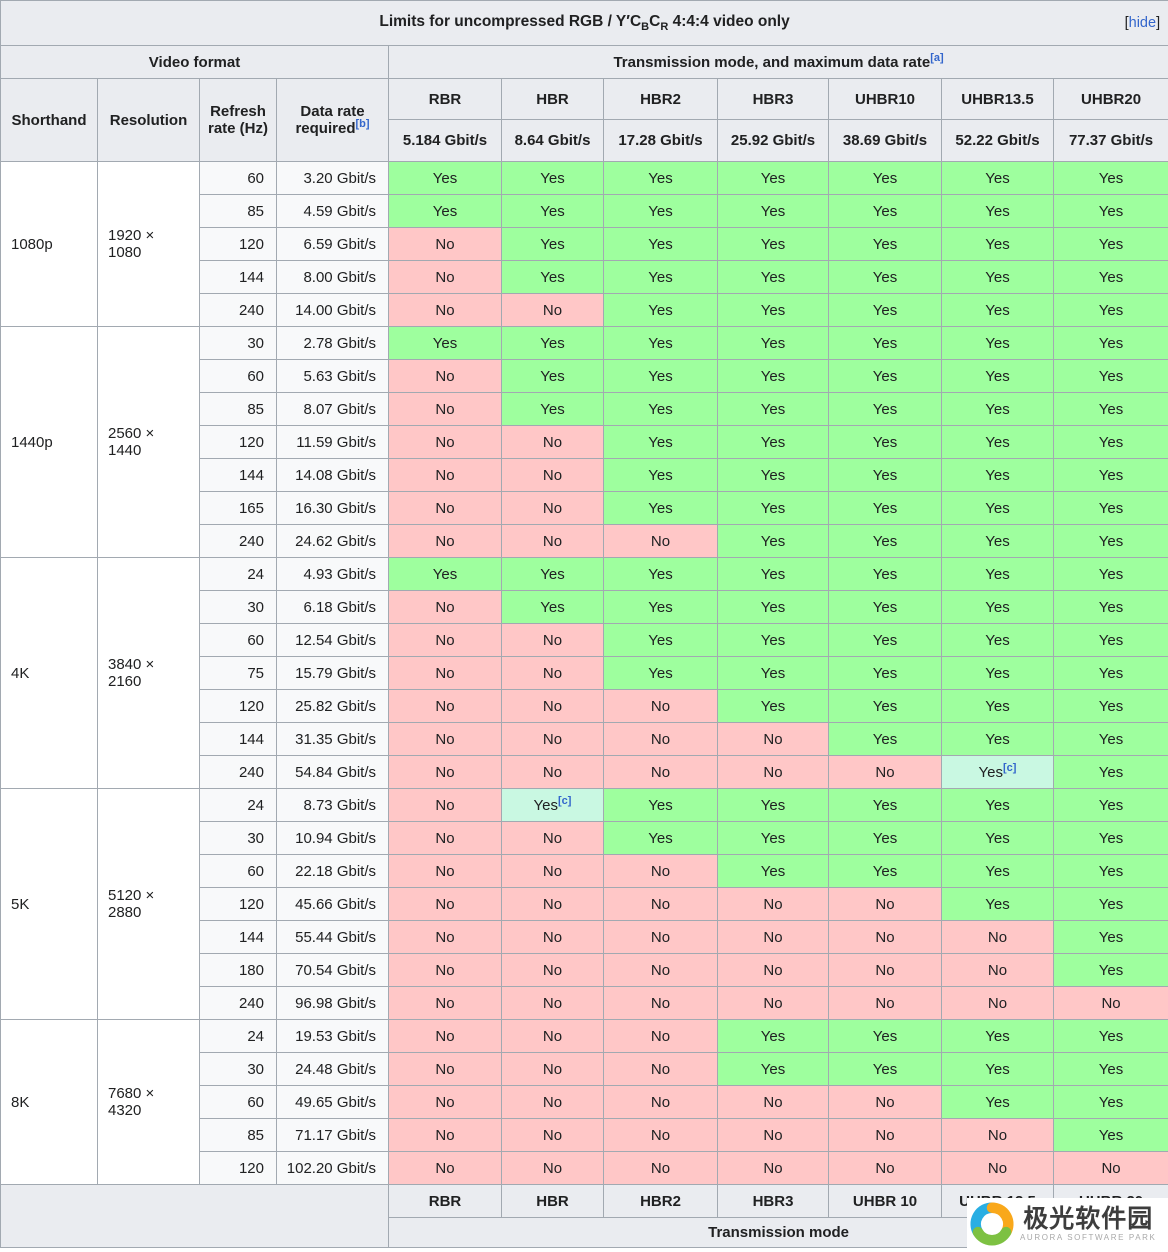 The height and width of the screenshot is (1252, 1168). Describe the element at coordinates (445, 178) in the screenshot. I see `mode-cell-rbr: Yes` at that location.